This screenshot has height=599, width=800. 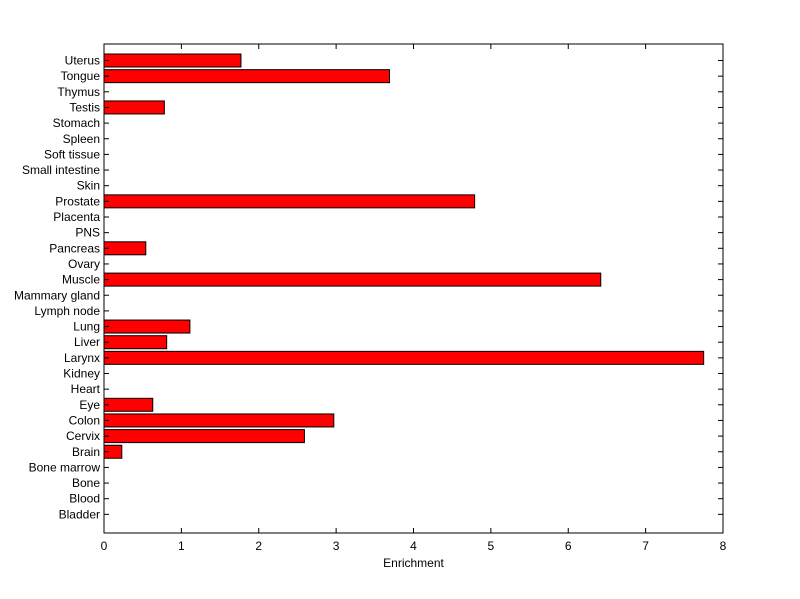 I want to click on x-tick-label: 4, so click(x=413, y=546).